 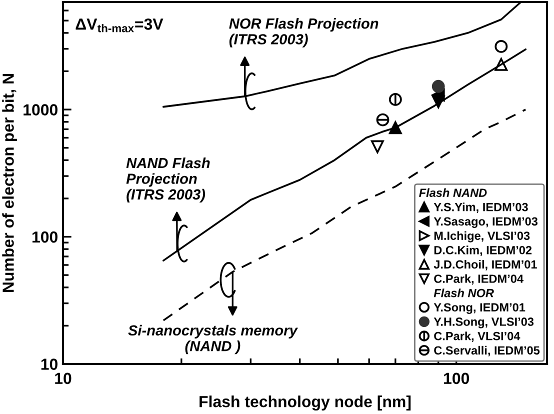 I want to click on legend-label: Y.S.Yim, IEDM’03, so click(x=481, y=207).